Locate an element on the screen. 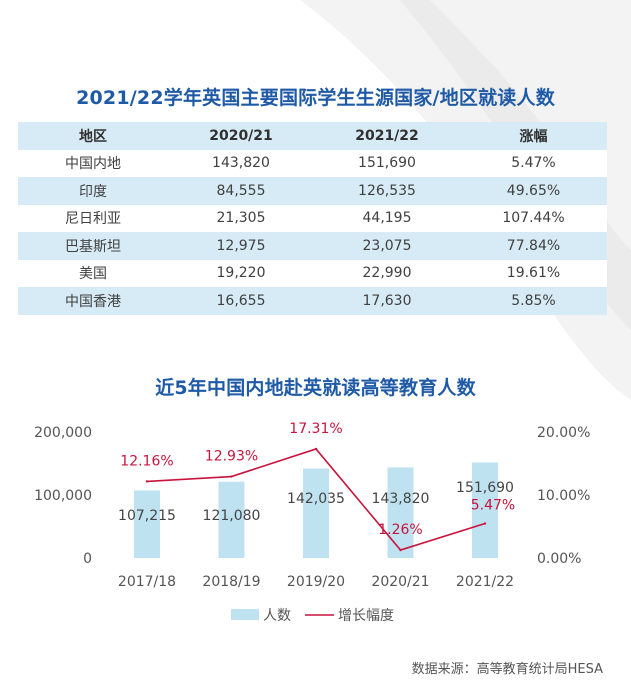  bar-value-label: 107,215 is located at coordinates (147, 516).